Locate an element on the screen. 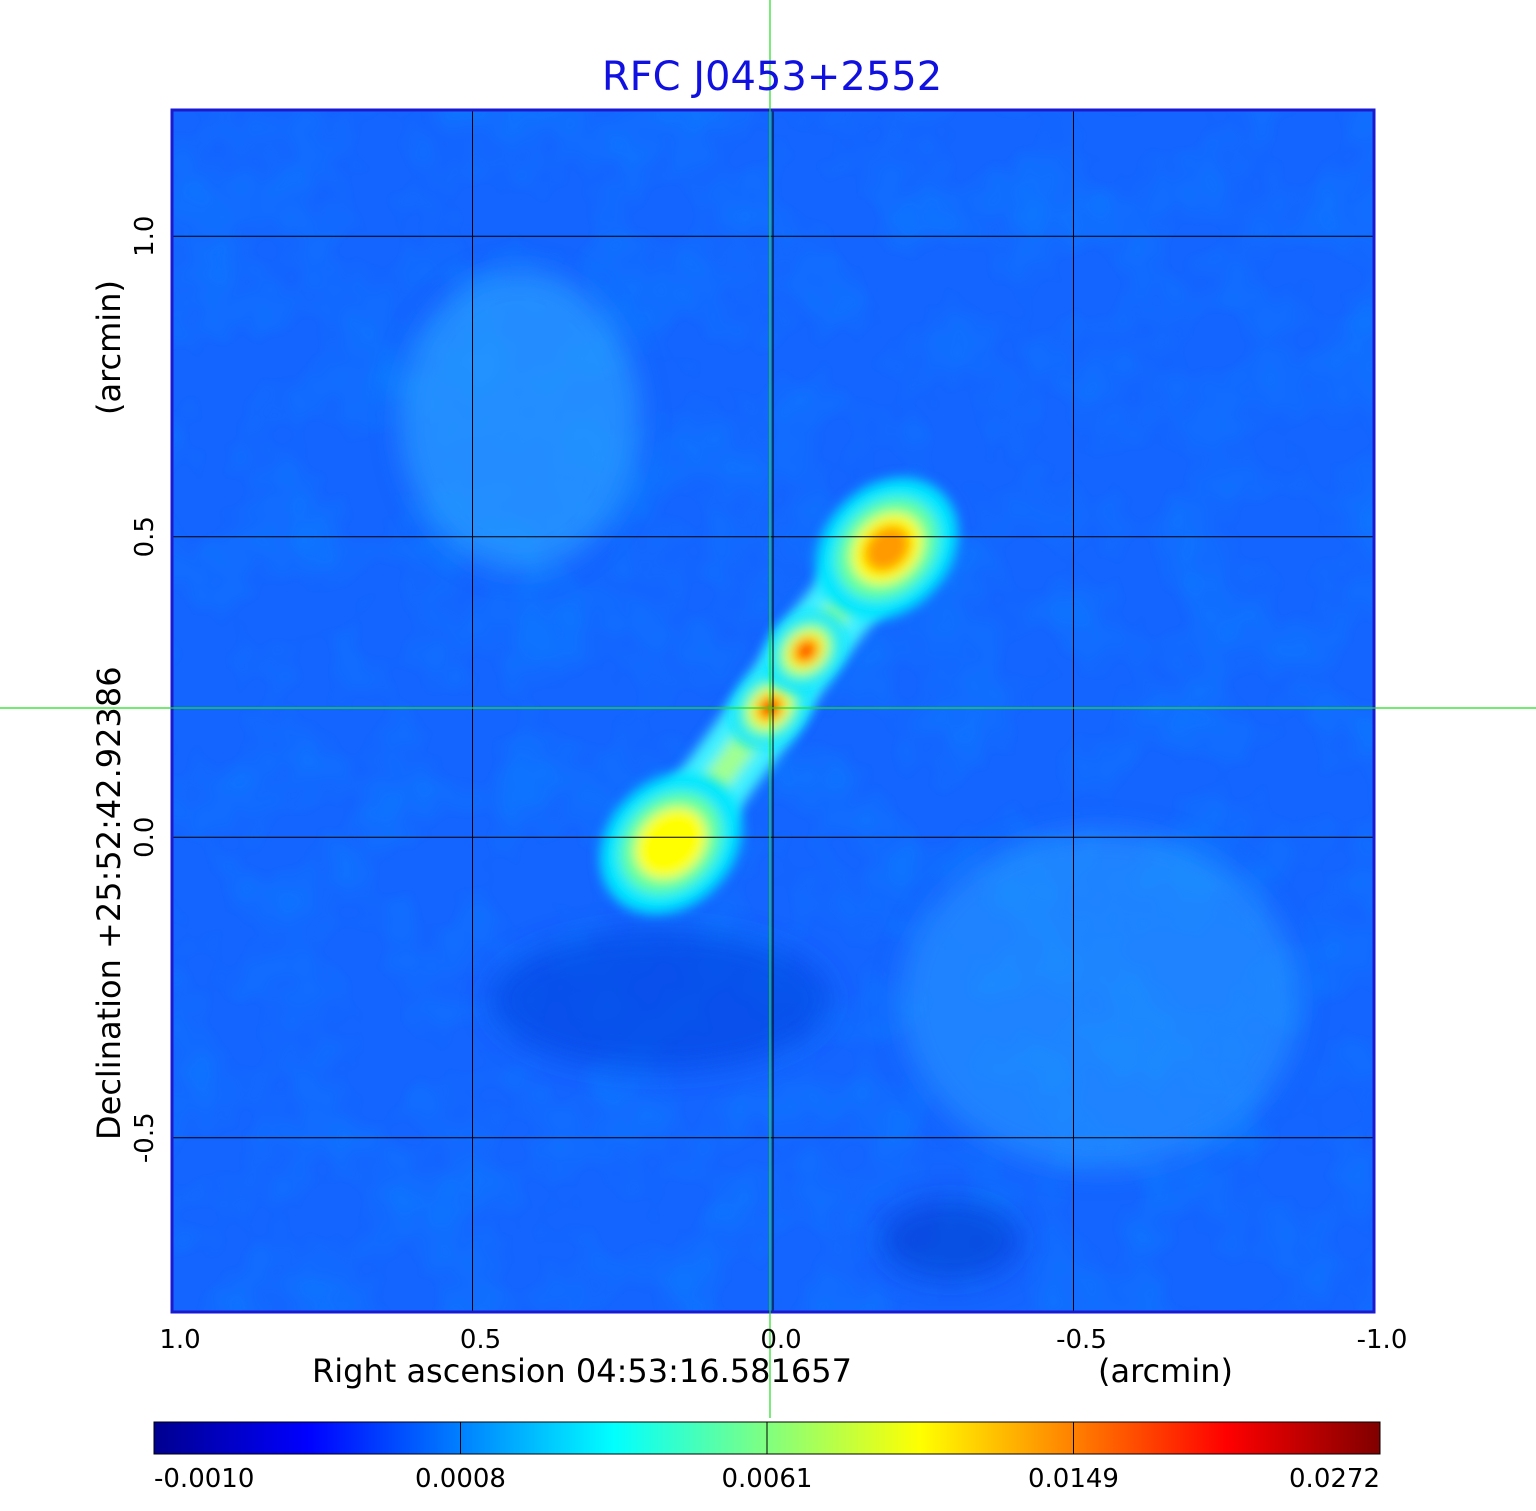 This screenshot has width=1536, height=1511. x-tick-label: 0.5 is located at coordinates (480, 1340).